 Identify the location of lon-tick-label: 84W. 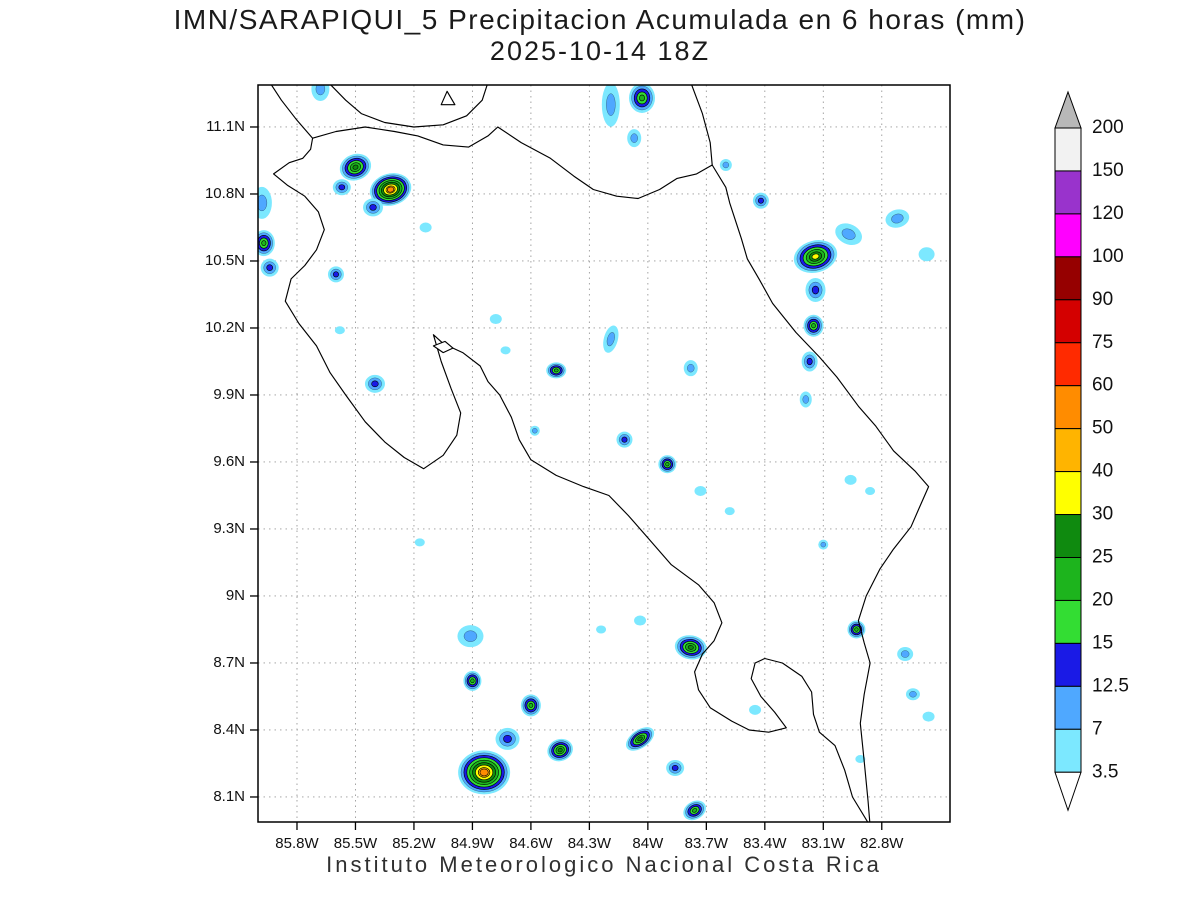
(648, 843).